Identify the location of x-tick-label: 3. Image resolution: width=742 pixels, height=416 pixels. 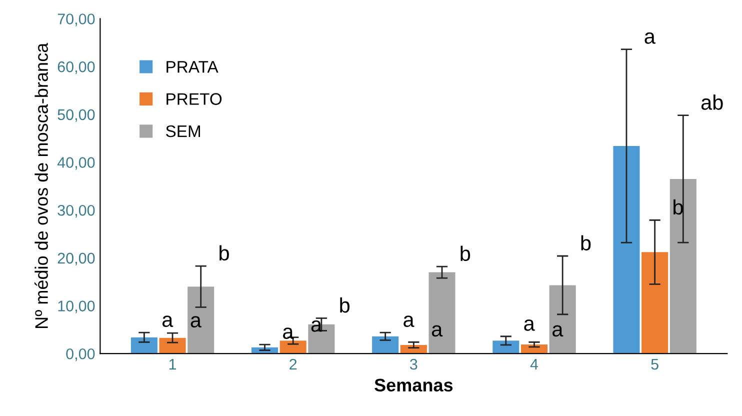
(414, 364).